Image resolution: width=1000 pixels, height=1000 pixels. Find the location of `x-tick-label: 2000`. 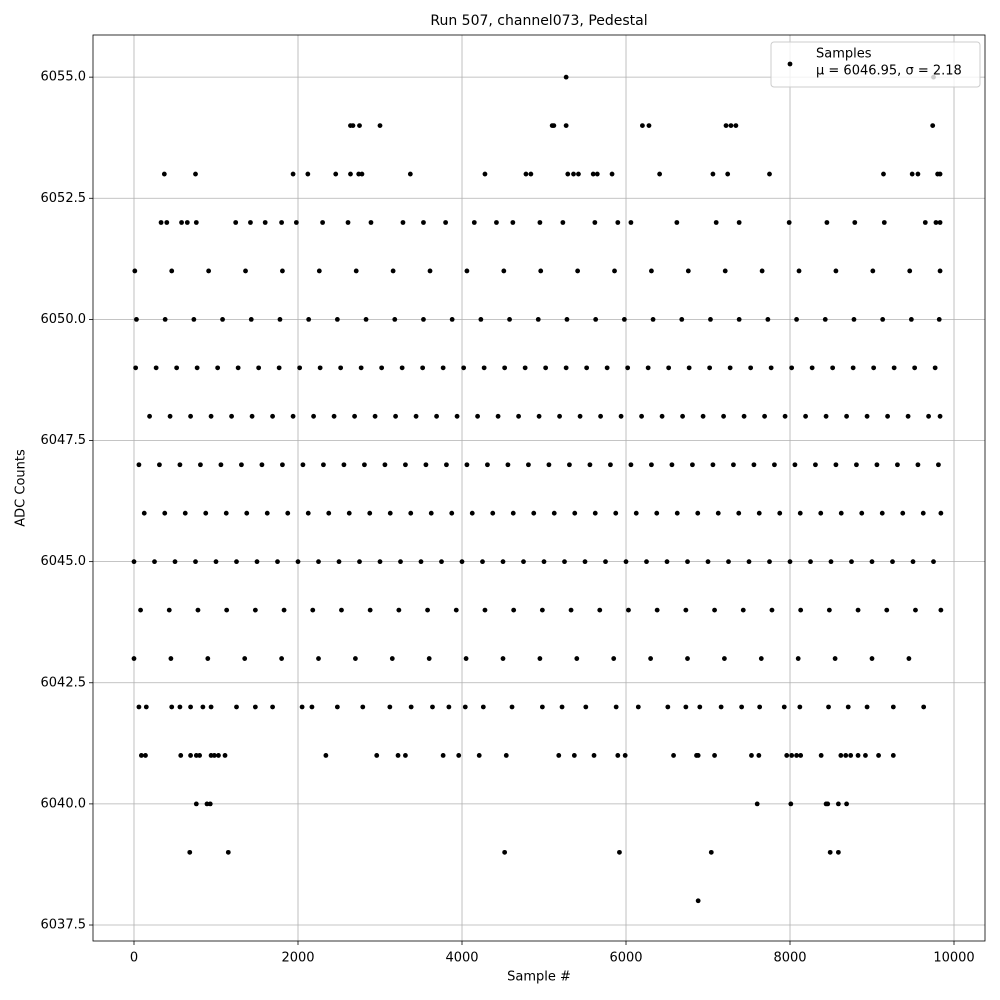

x-tick-label: 2000 is located at coordinates (297, 958).